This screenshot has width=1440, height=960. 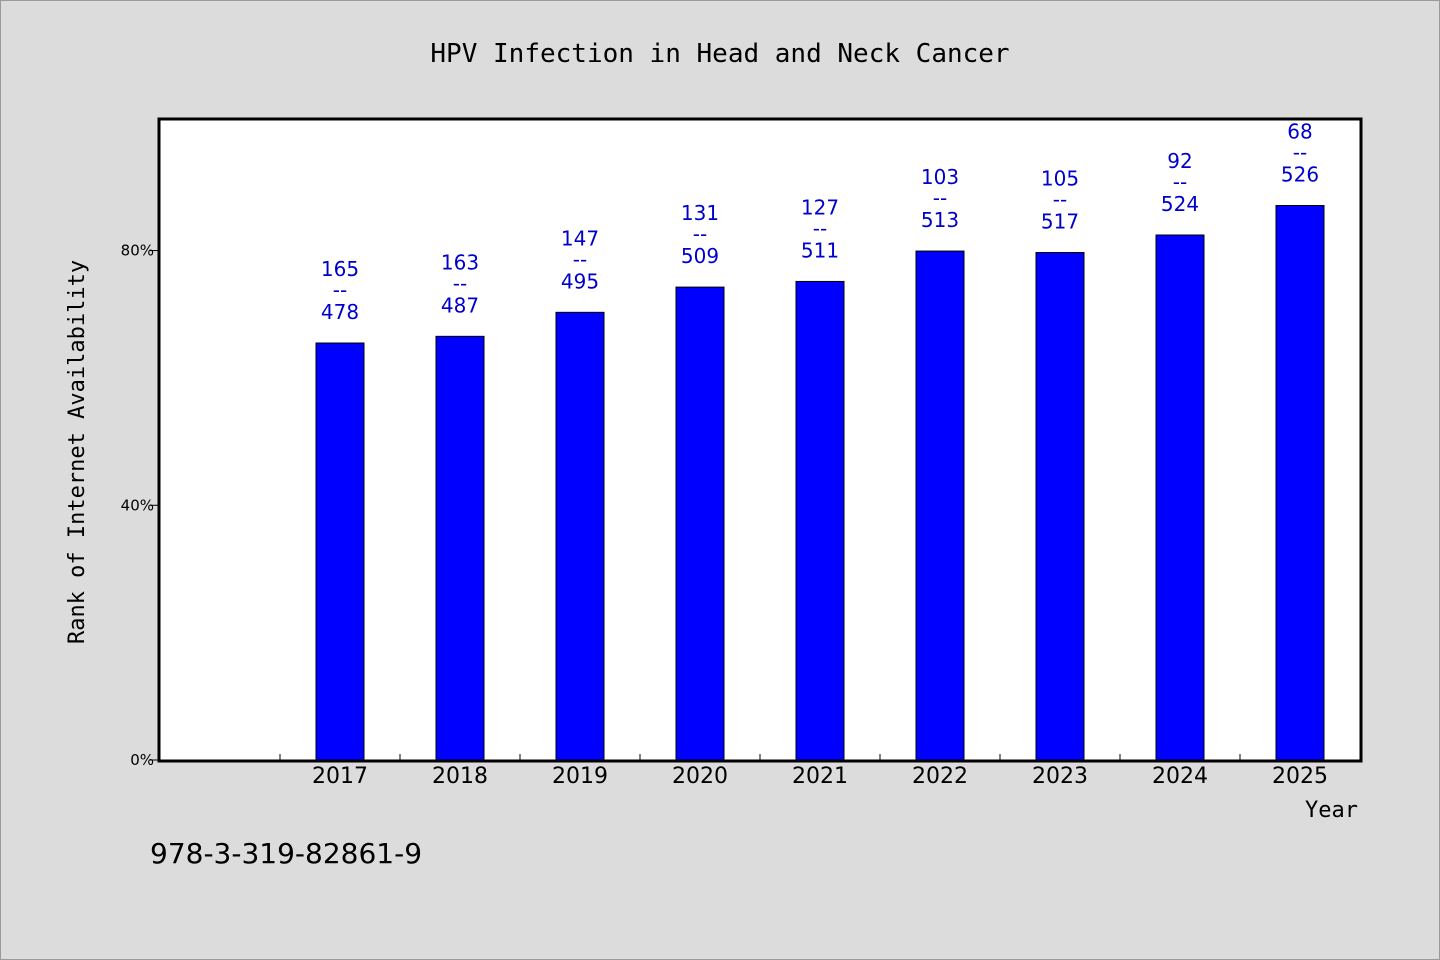 What do you see at coordinates (1180, 182) in the screenshot?
I see `data-label-sep-2024: --` at bounding box center [1180, 182].